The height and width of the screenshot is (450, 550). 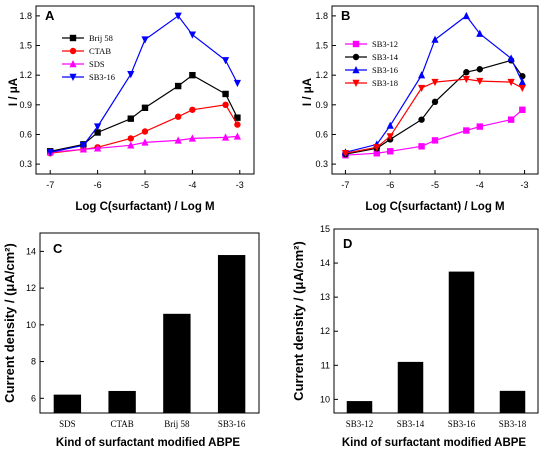 I want to click on panel-d-category-label: SB3-12, so click(x=360, y=424).